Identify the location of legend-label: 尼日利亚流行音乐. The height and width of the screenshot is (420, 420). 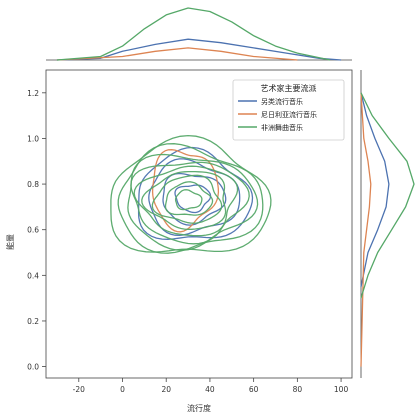
(289, 114).